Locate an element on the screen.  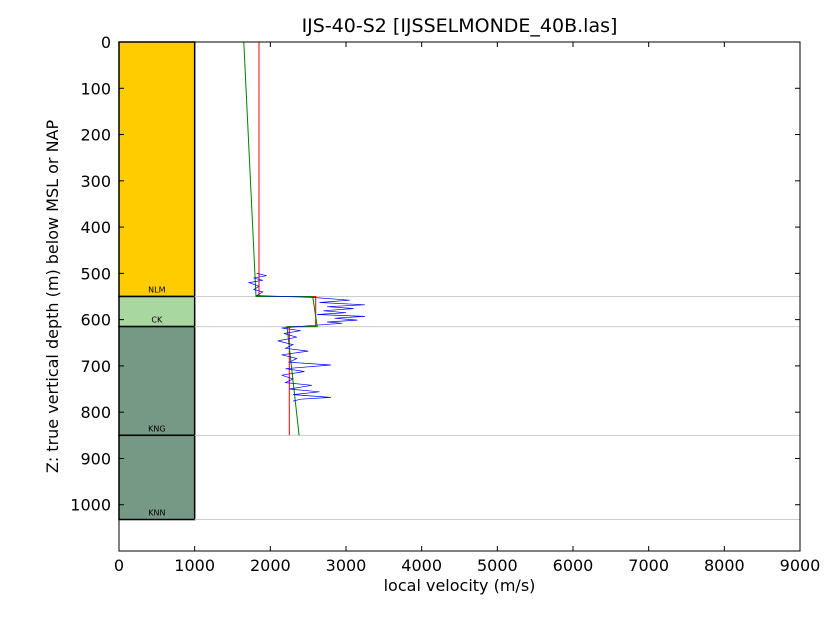
x-tick-label: 6000 is located at coordinates (573, 565).